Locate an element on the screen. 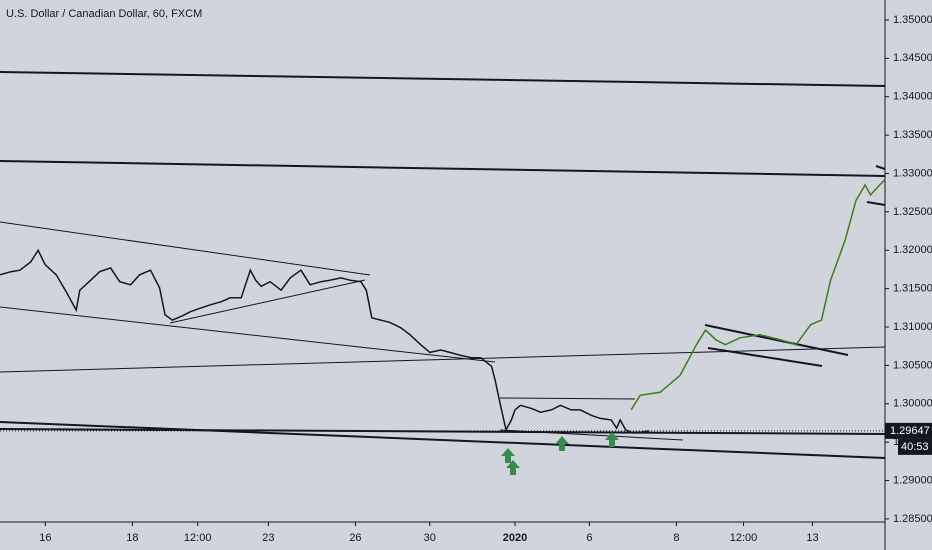  x-tick-label: 23 is located at coordinates (268, 538).